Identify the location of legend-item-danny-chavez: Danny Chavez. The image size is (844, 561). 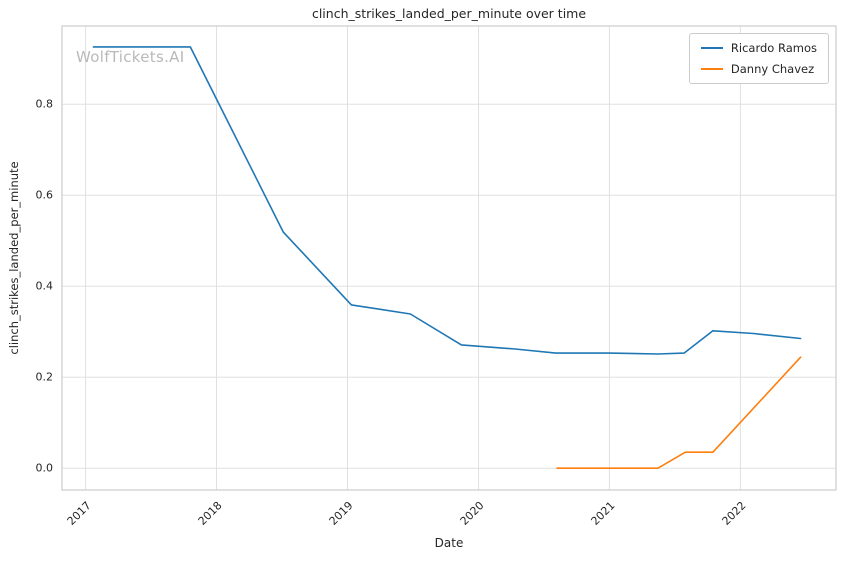
(758, 69).